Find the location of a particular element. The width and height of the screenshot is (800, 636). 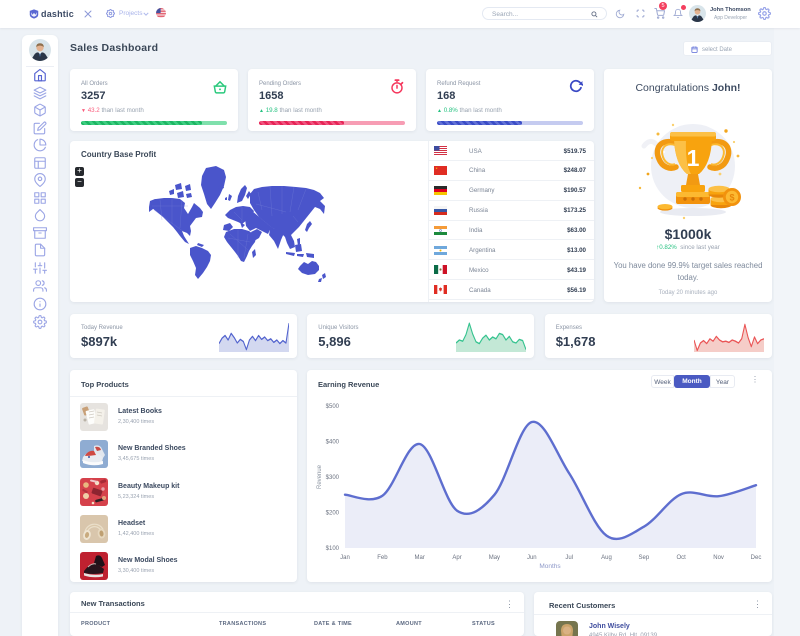

svg-text: Oct is located at coordinates (682, 558).